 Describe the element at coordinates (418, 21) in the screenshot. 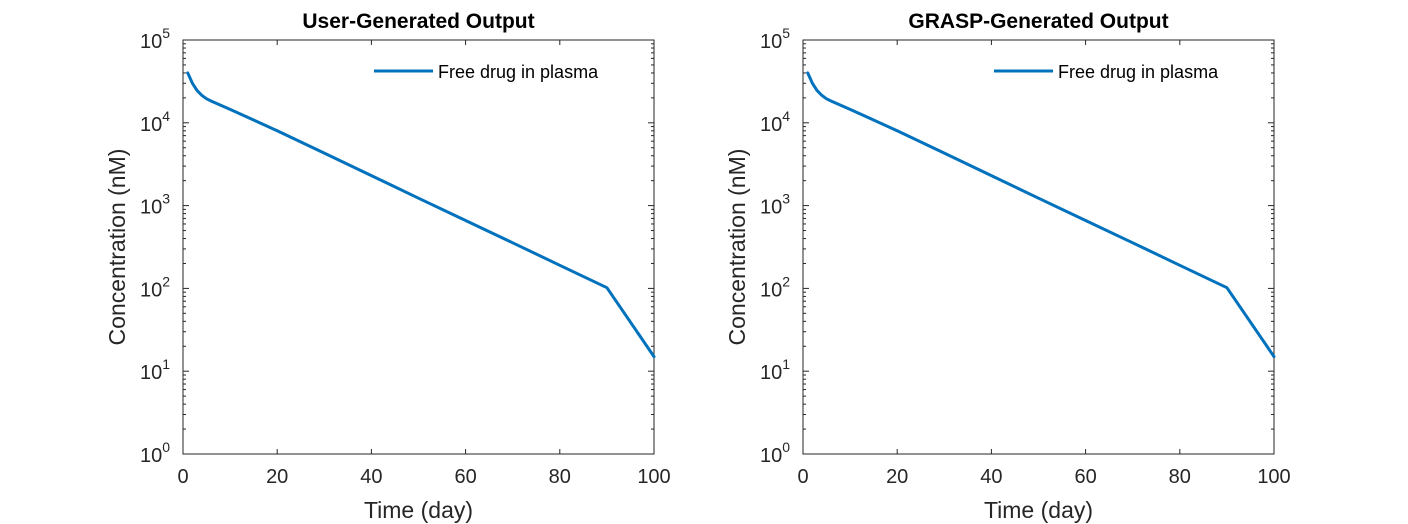

I see `chart-title: User-Generated Output` at that location.